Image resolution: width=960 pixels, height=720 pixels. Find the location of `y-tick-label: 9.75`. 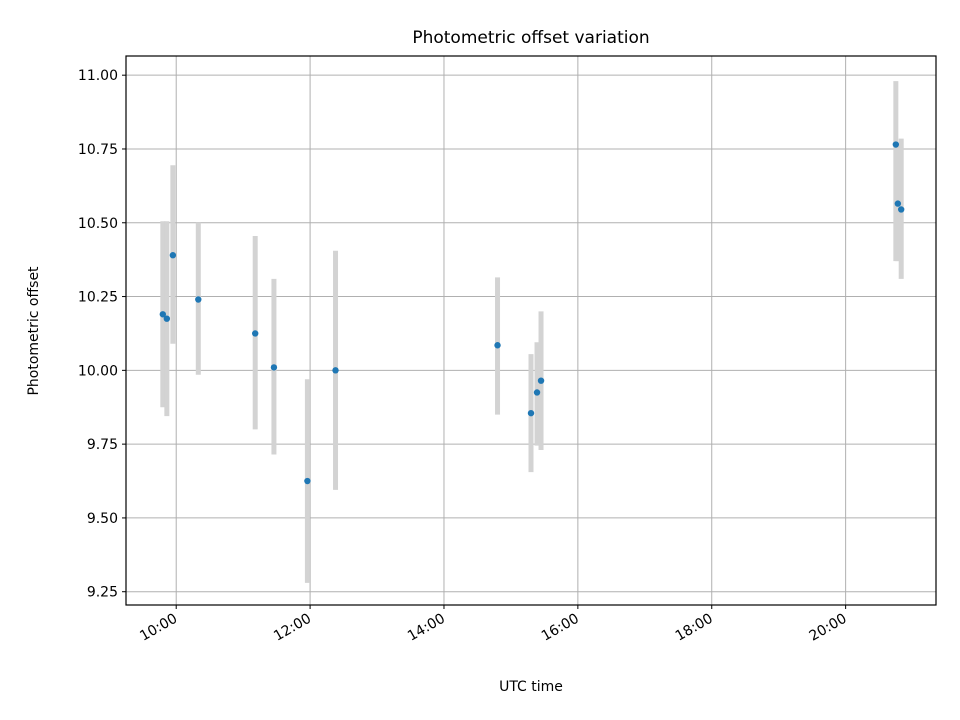

y-tick-label: 9.75 is located at coordinates (102, 445).